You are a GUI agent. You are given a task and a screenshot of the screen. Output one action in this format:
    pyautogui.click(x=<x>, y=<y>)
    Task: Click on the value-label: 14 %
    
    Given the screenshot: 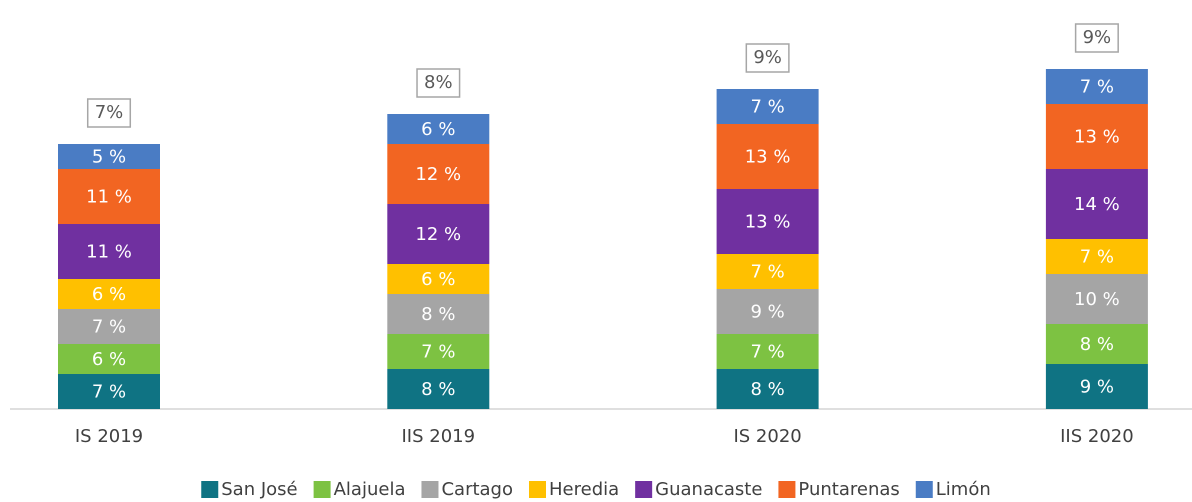 What is the action you would take?
    pyautogui.click(x=1097, y=204)
    